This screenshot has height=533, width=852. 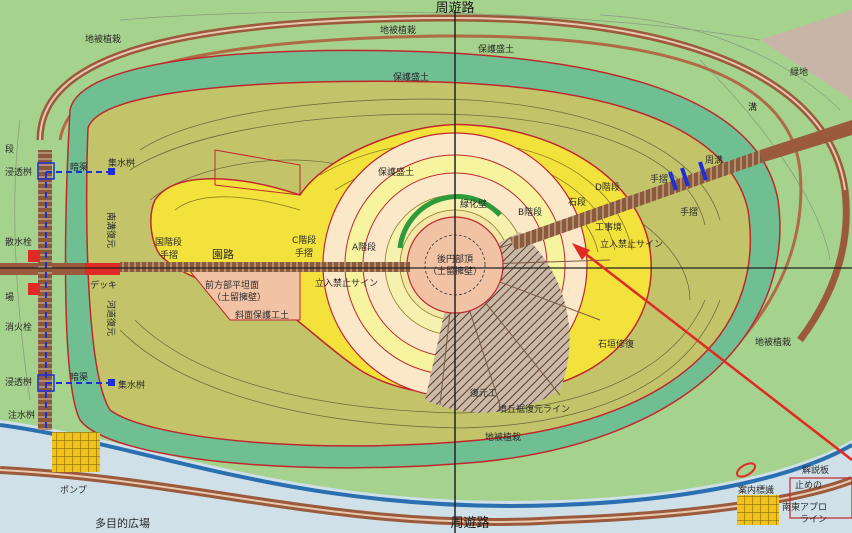 I want to click on label-info-board: 解説板, so click(x=815, y=470).